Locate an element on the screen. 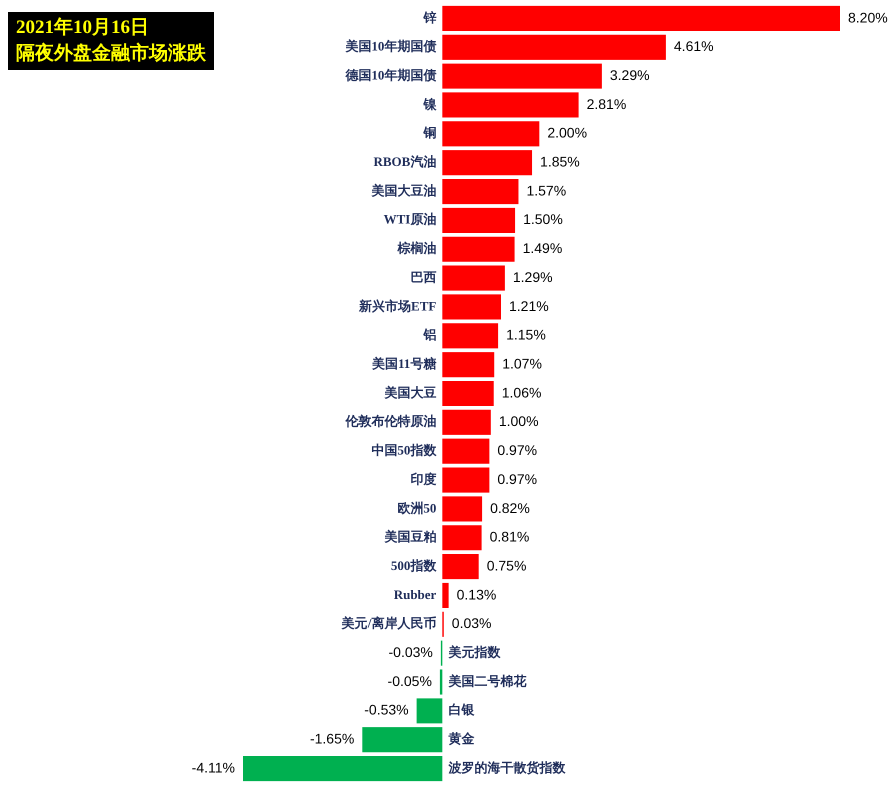 The height and width of the screenshot is (787, 895). y-tick-label: 铝 is located at coordinates (429, 334).